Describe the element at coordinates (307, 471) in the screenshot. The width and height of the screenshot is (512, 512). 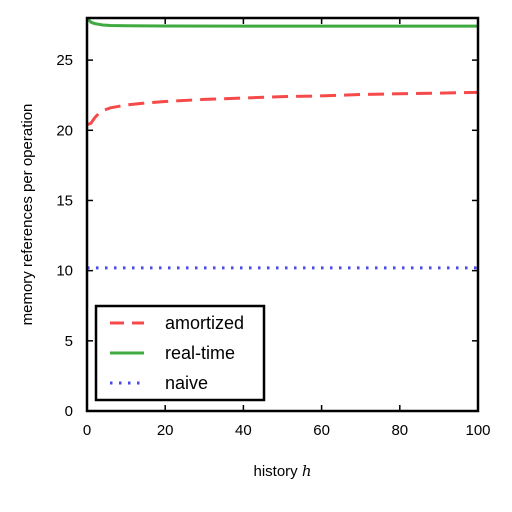
I see `x-axis-variable: h` at that location.